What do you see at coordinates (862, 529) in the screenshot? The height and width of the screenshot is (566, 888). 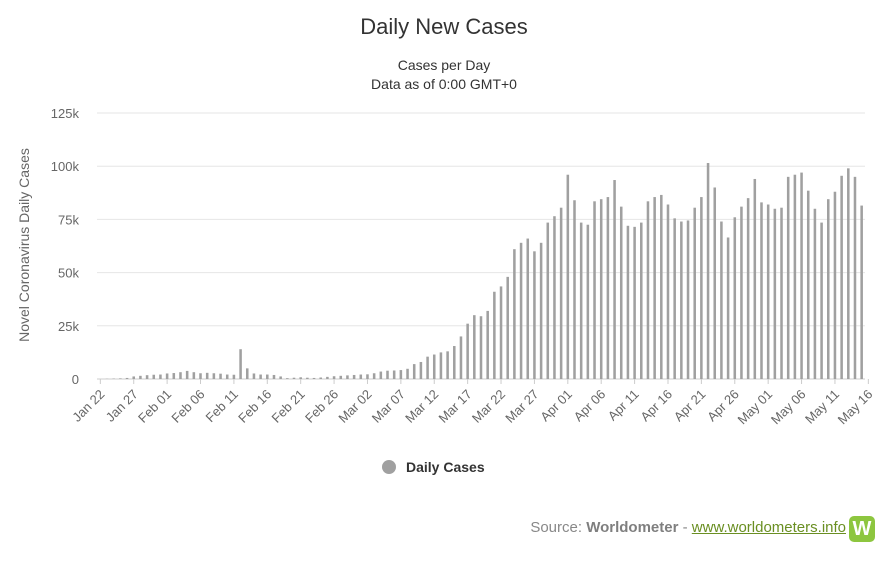 I see `worldometer-logo: W` at bounding box center [862, 529].